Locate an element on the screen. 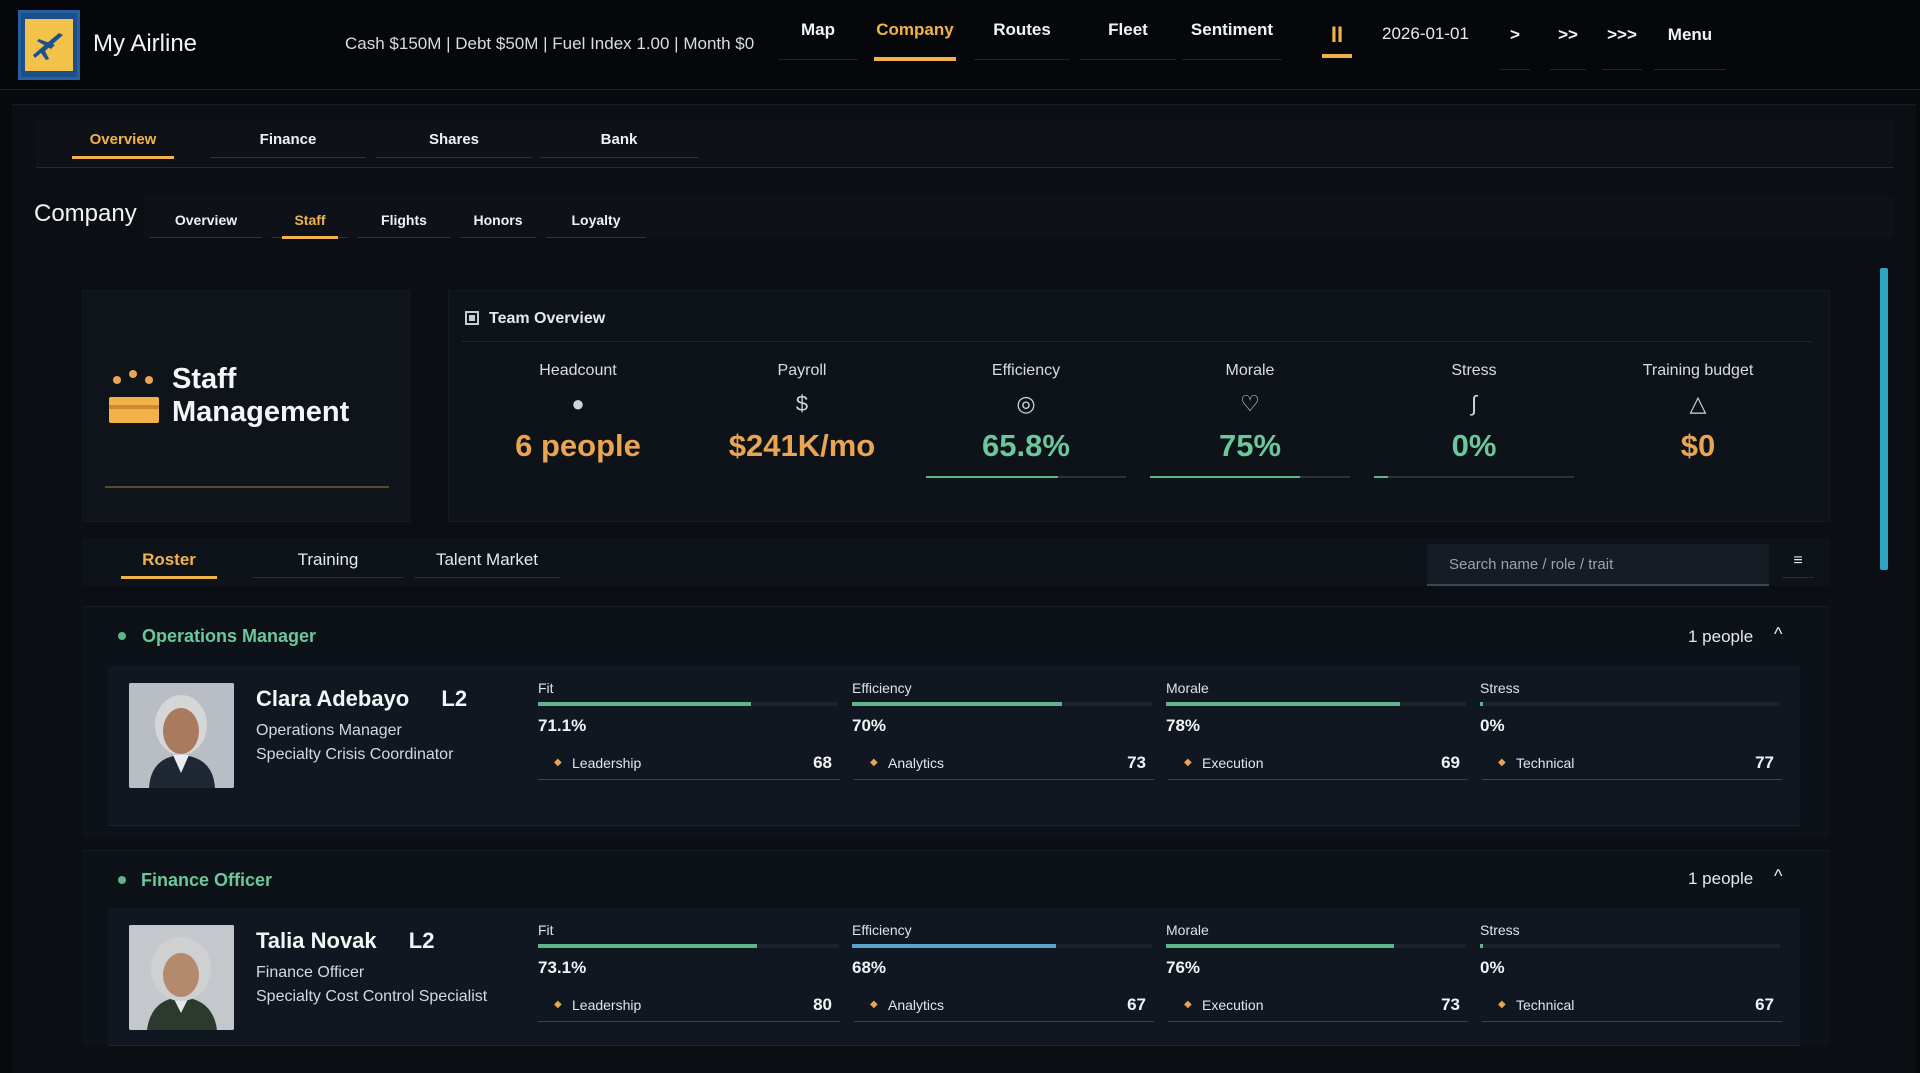 This screenshot has height=1073, width=1920. group-title: Operations Manager is located at coordinates (229, 636).